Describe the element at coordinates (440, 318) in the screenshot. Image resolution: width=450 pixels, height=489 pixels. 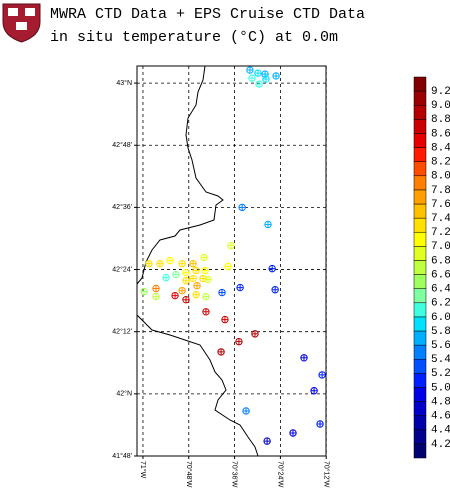
I see `colorbar-label: 6.0` at that location.